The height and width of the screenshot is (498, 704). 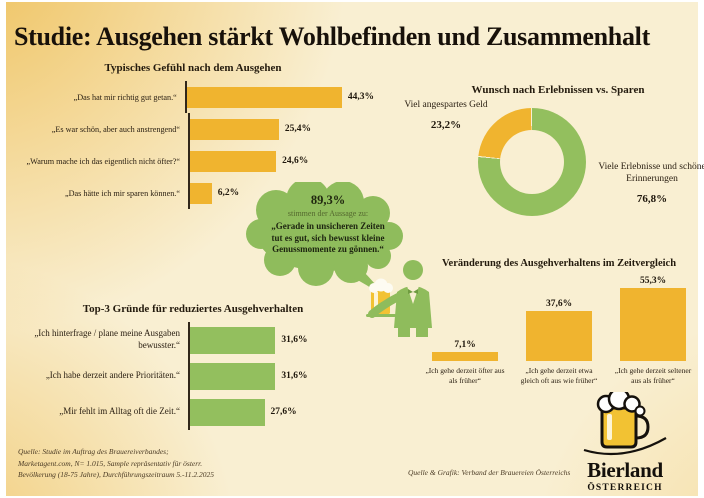 What do you see at coordinates (559, 304) in the screenshot?
I see `bar-value: 37,6%` at bounding box center [559, 304].